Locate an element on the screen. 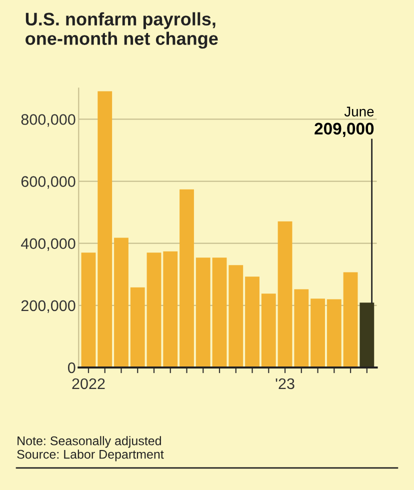  x-tick-label: 2022 is located at coordinates (88, 384).